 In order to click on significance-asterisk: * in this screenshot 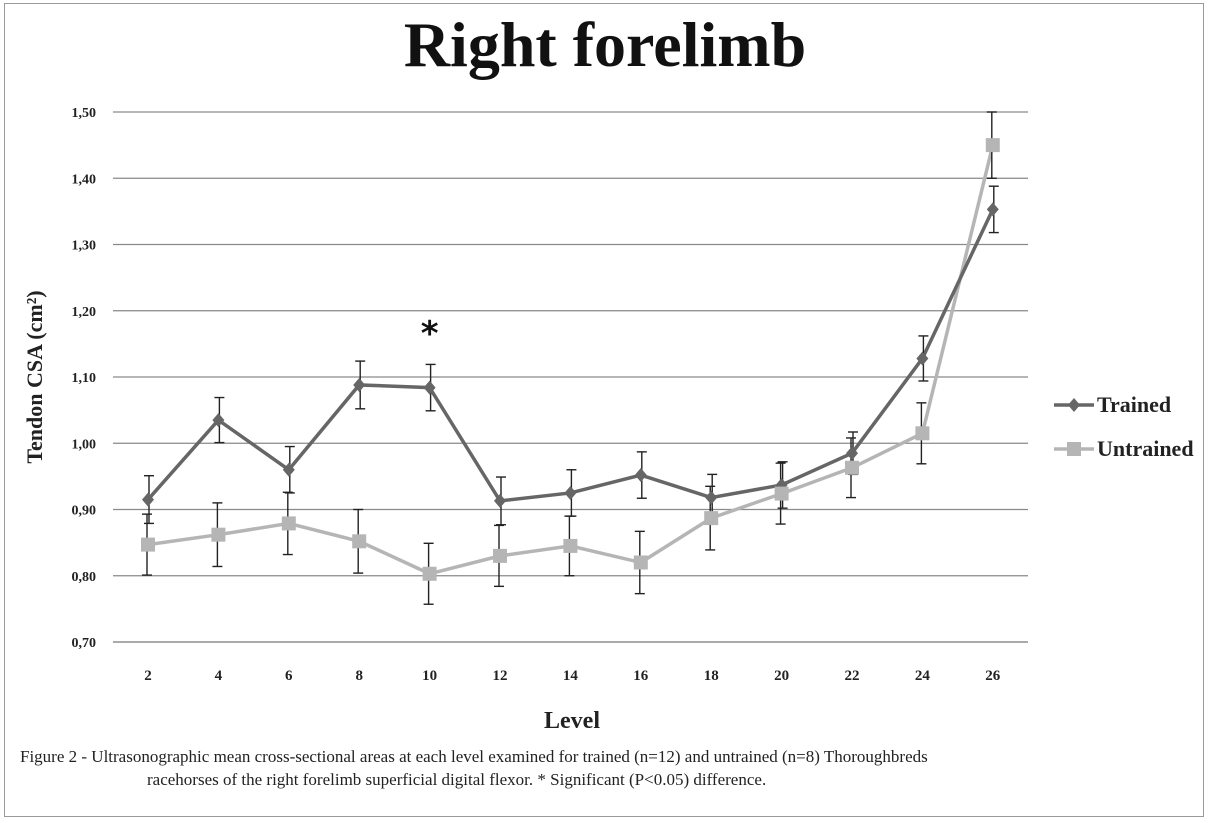, I will do `click(430, 334)`.